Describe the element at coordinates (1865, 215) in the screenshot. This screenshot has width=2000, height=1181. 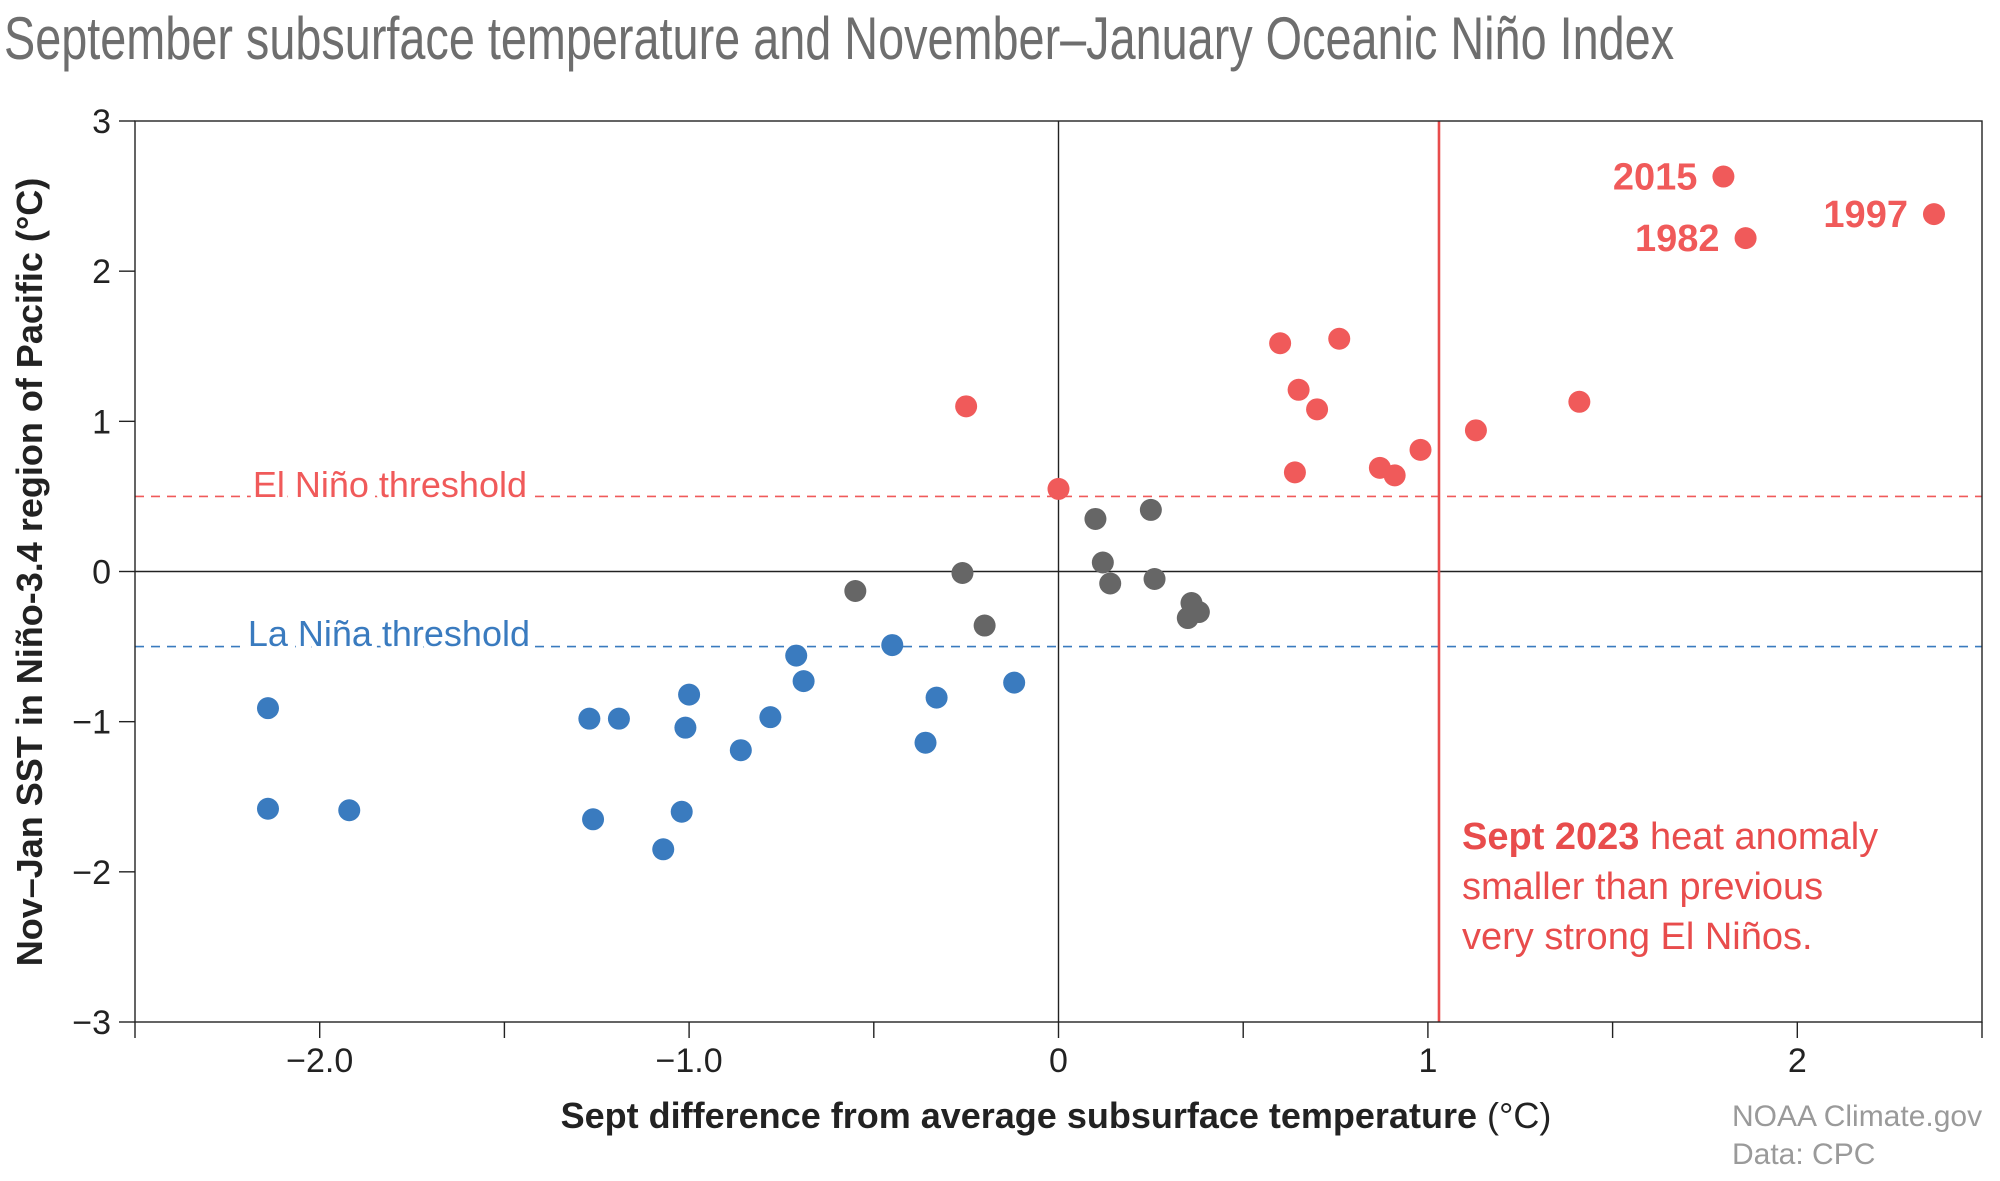
I see `year-label: 1997` at that location.